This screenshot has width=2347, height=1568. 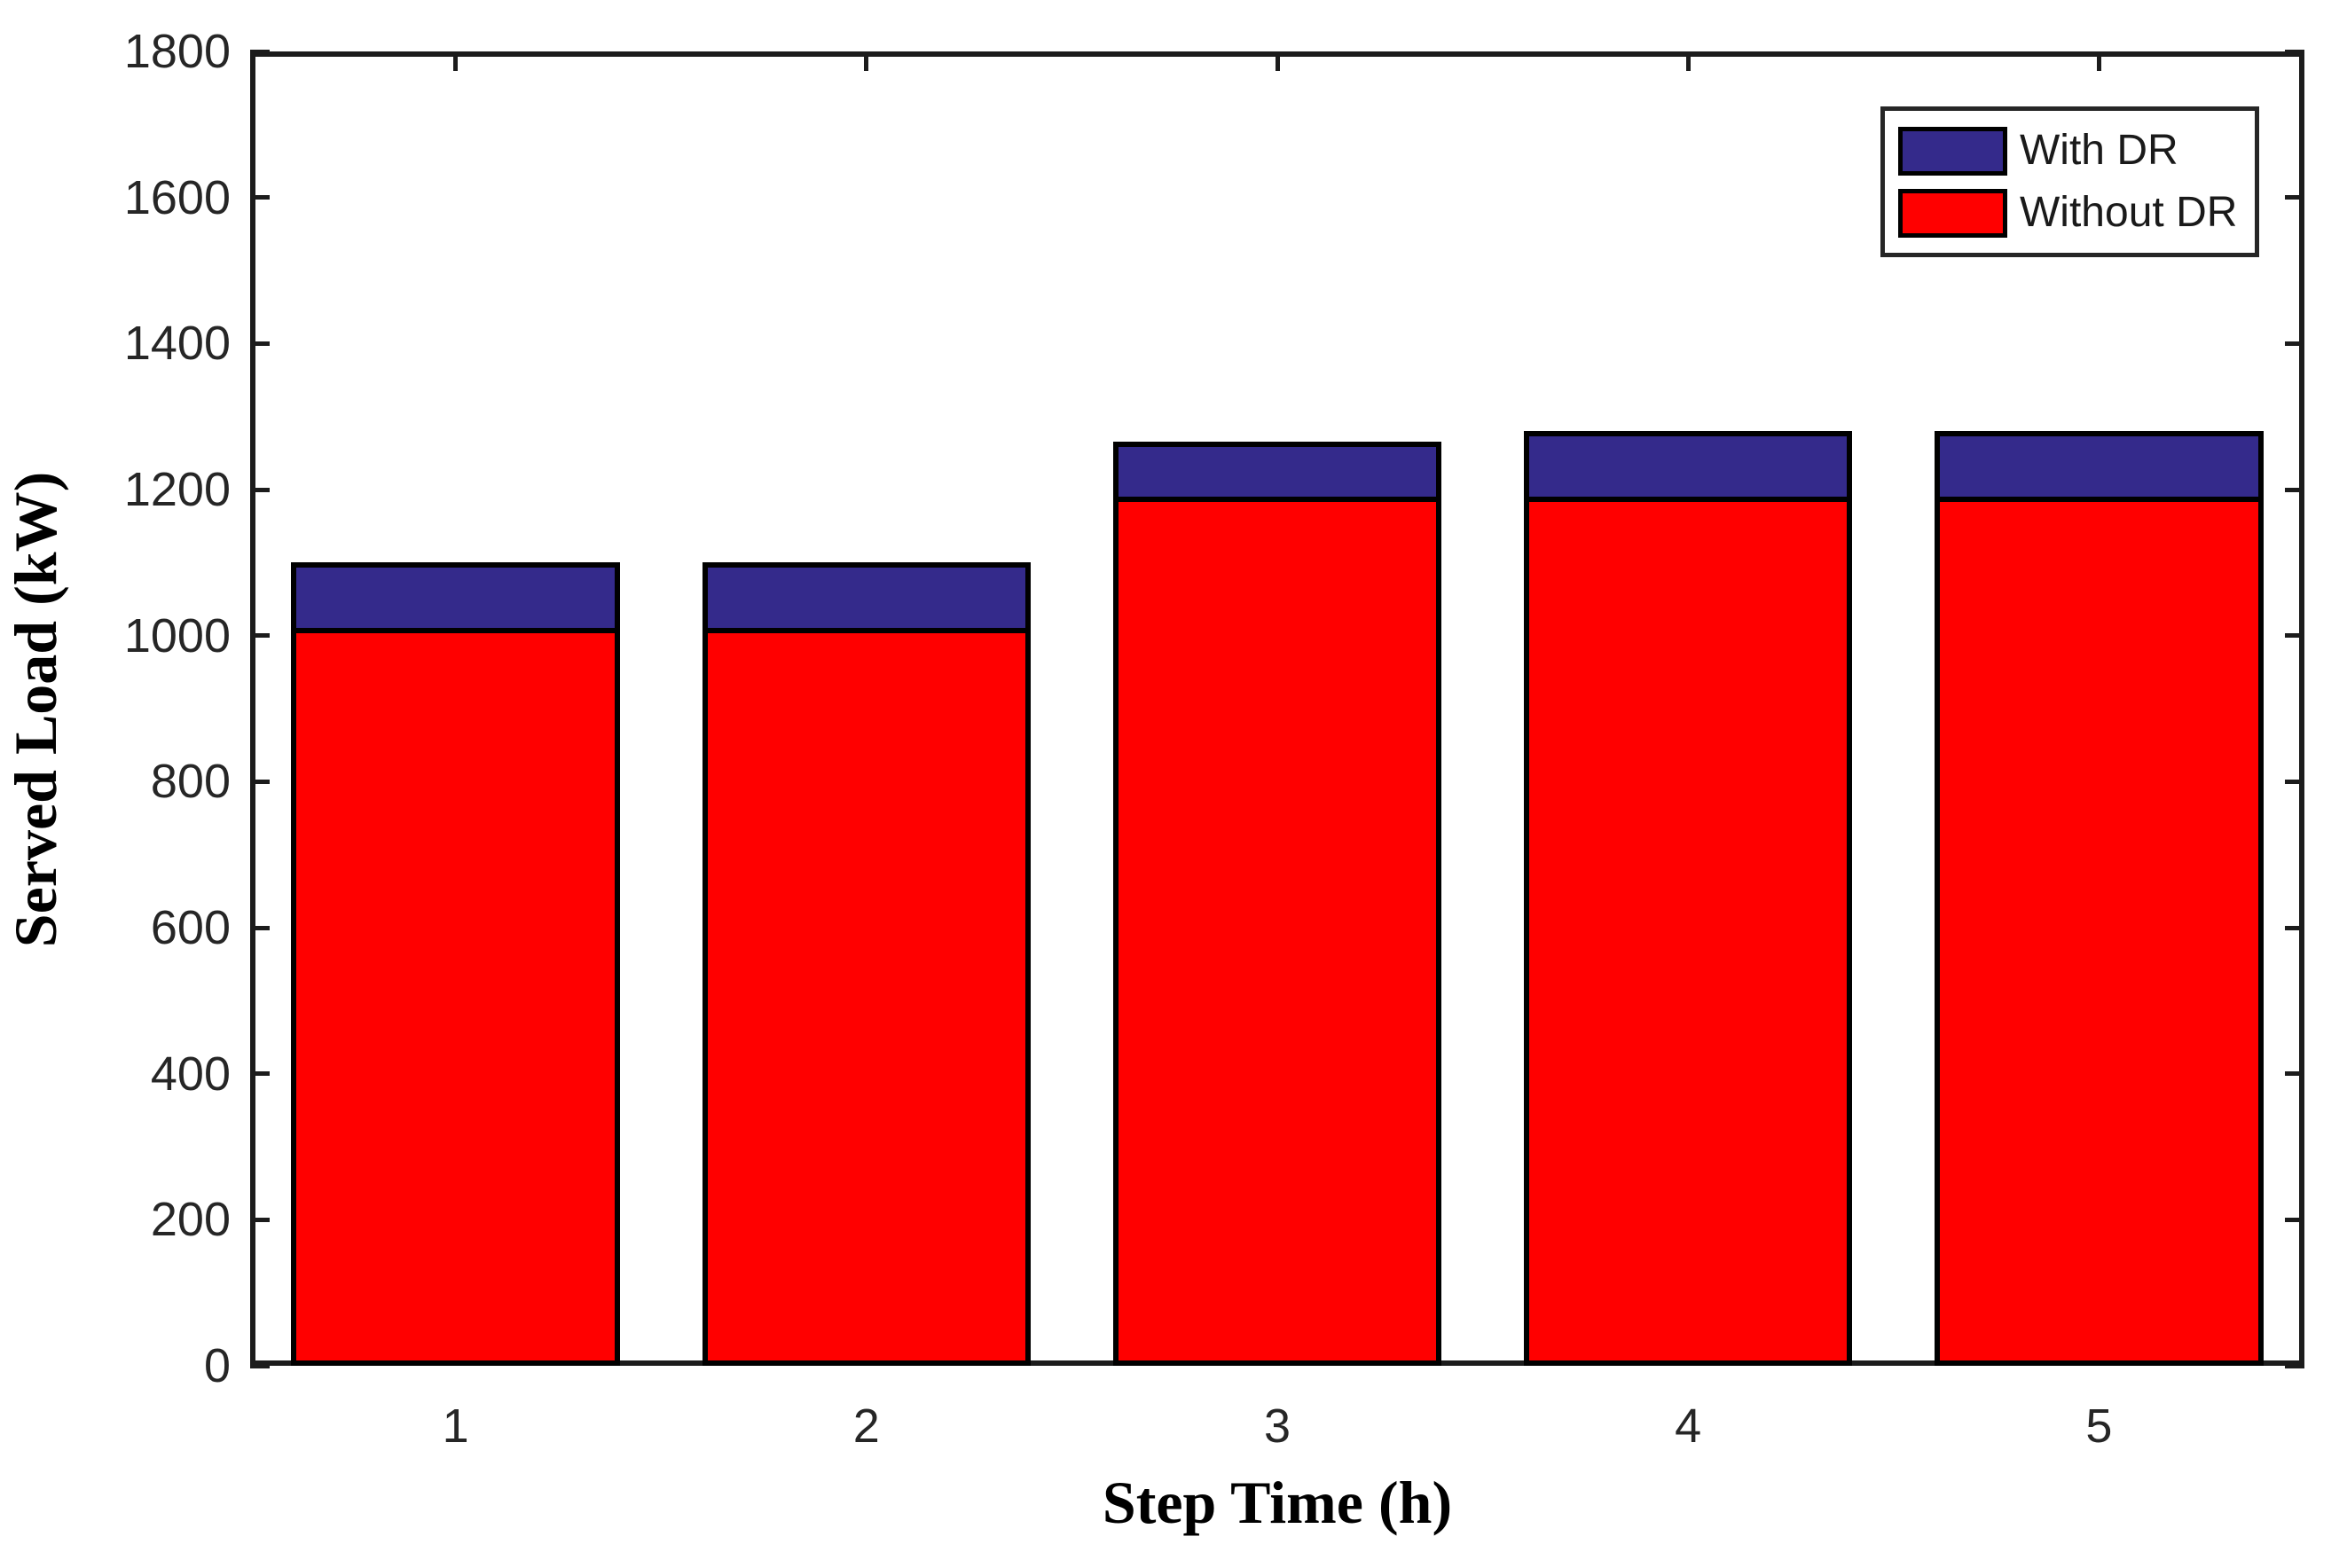 I want to click on y-tick-label-200: 200, so click(x=190, y=1220).